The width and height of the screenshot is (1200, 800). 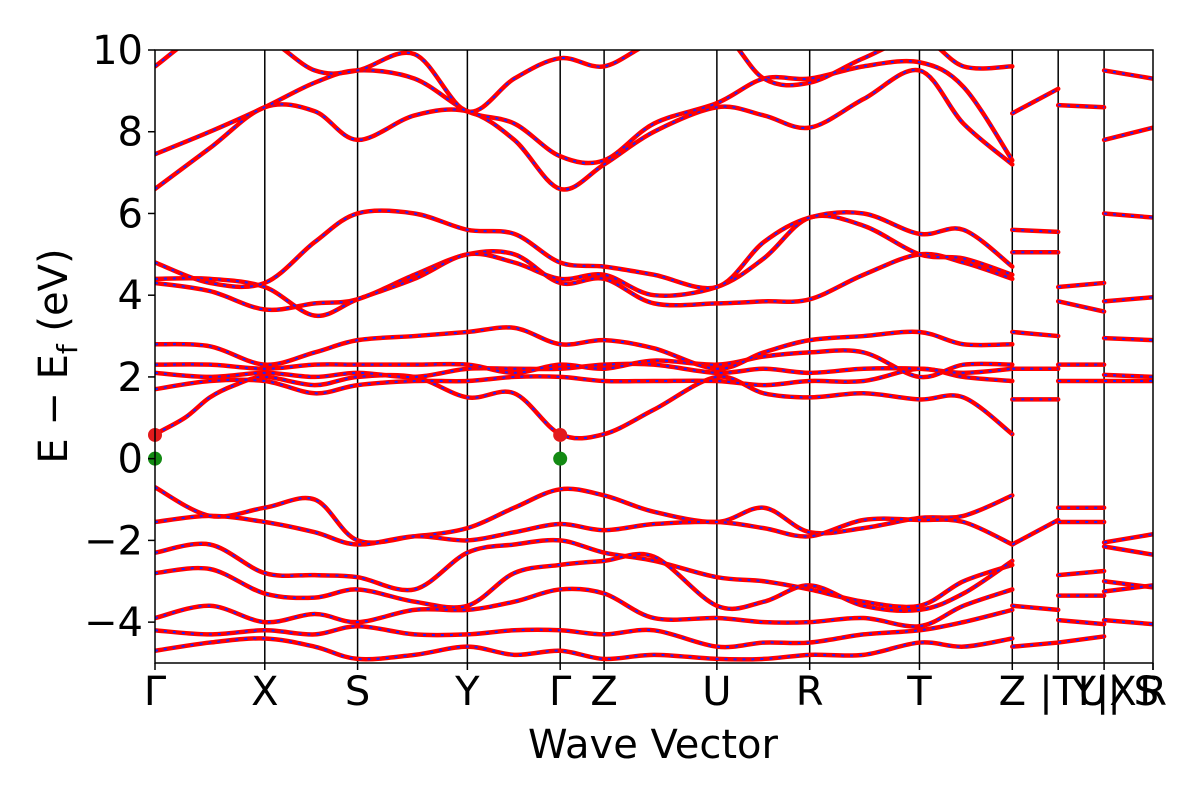 I want to click on y-tick-label-2: 0, so click(x=130, y=460).